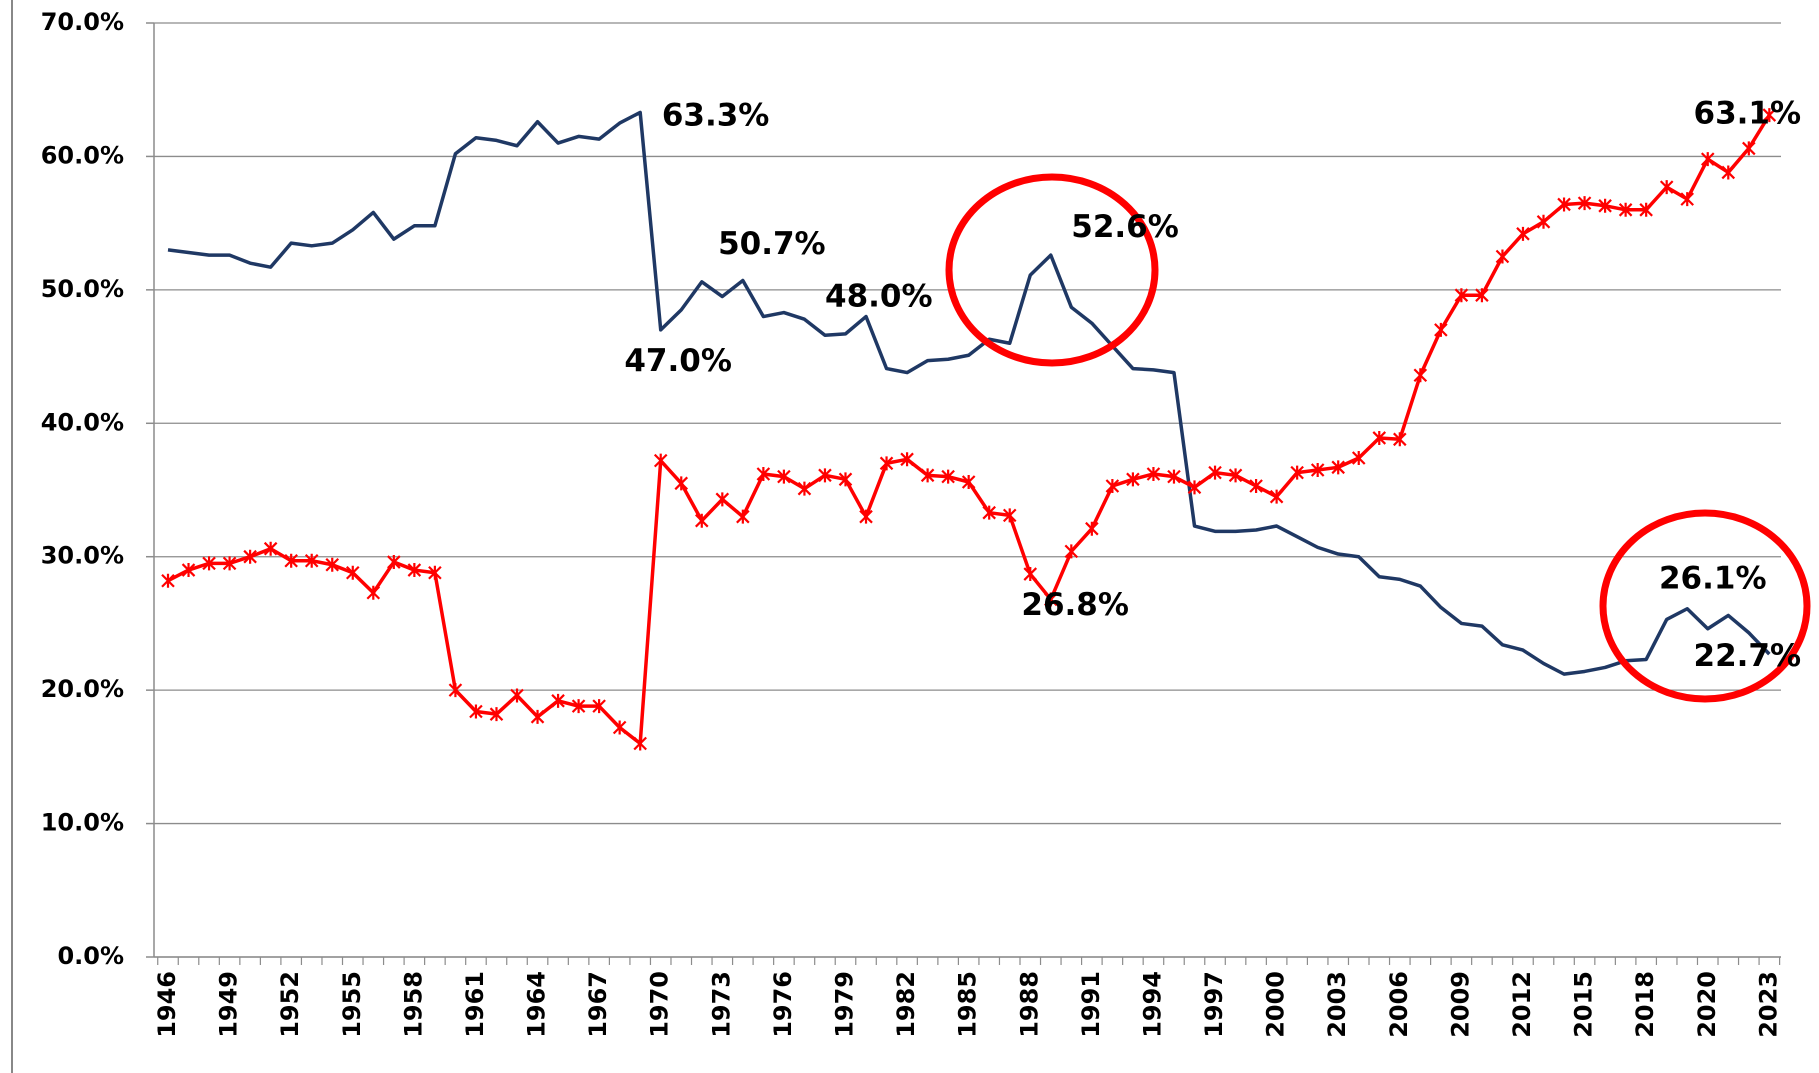 This screenshot has width=1819, height=1073. I want to click on x-tick-label: 1946, so click(167, 1004).